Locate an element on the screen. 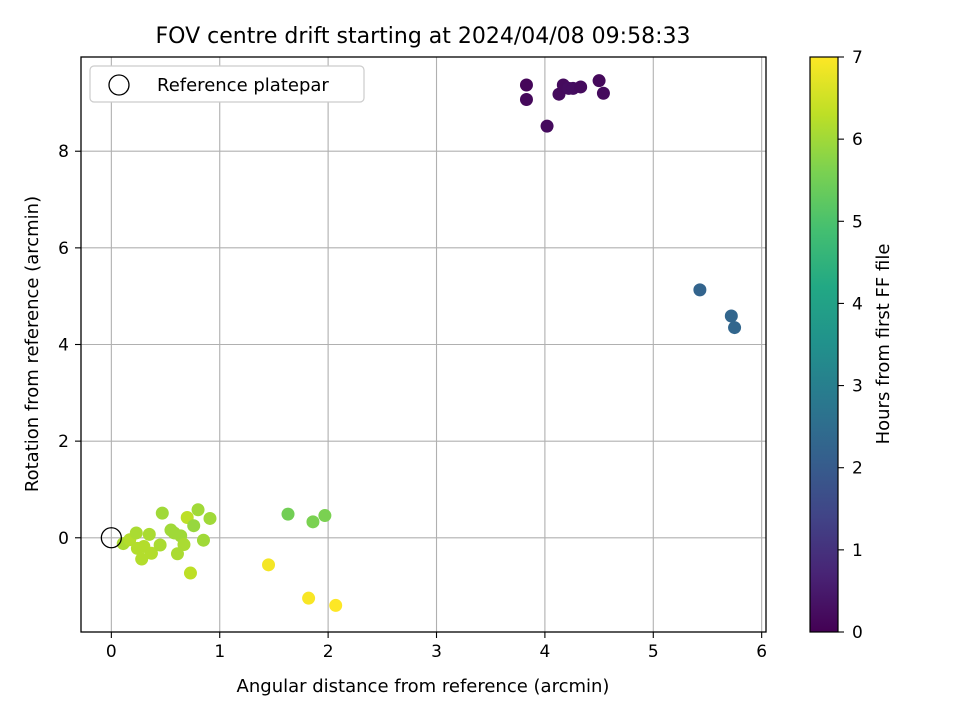 The width and height of the screenshot is (960, 720). reference-point-marker is located at coordinates (111, 538).